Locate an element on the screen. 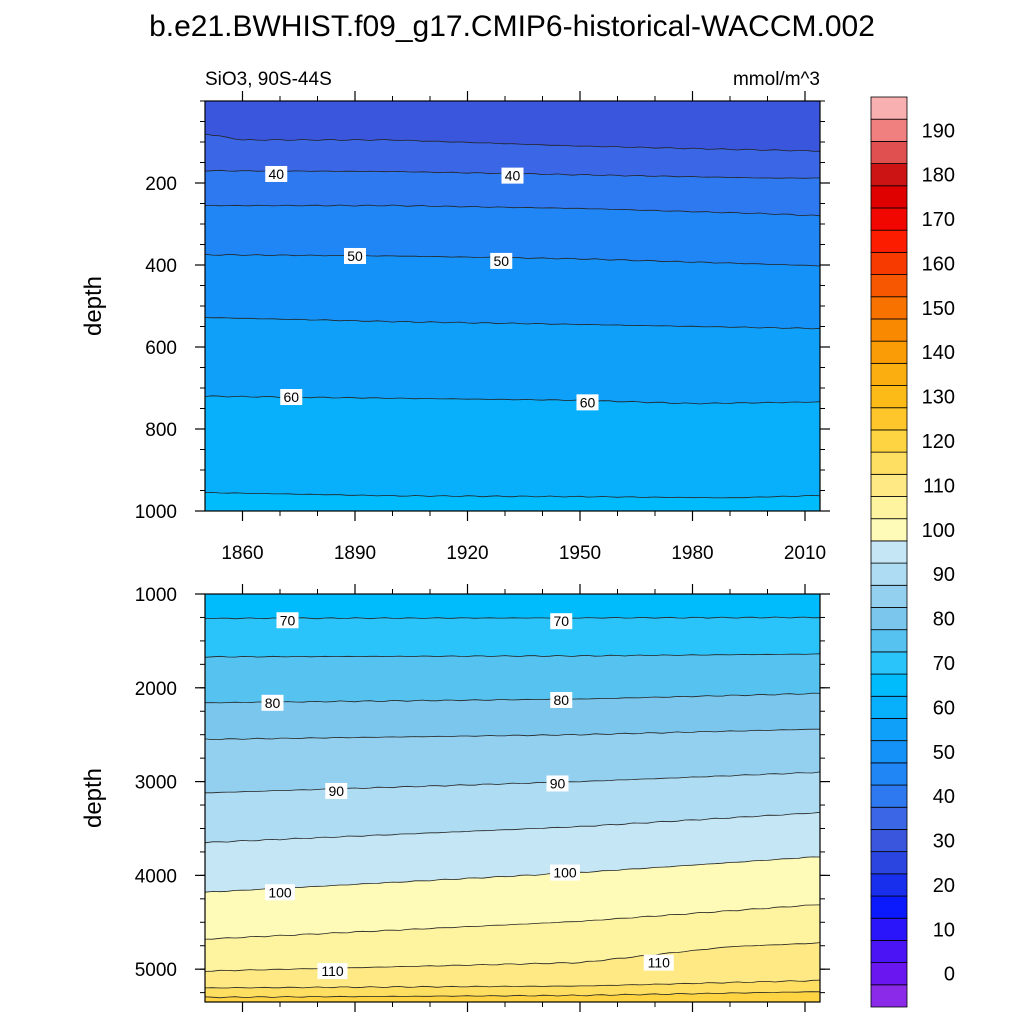 The image size is (1024, 1024). upper-xtick-label: 2010 is located at coordinates (805, 553).